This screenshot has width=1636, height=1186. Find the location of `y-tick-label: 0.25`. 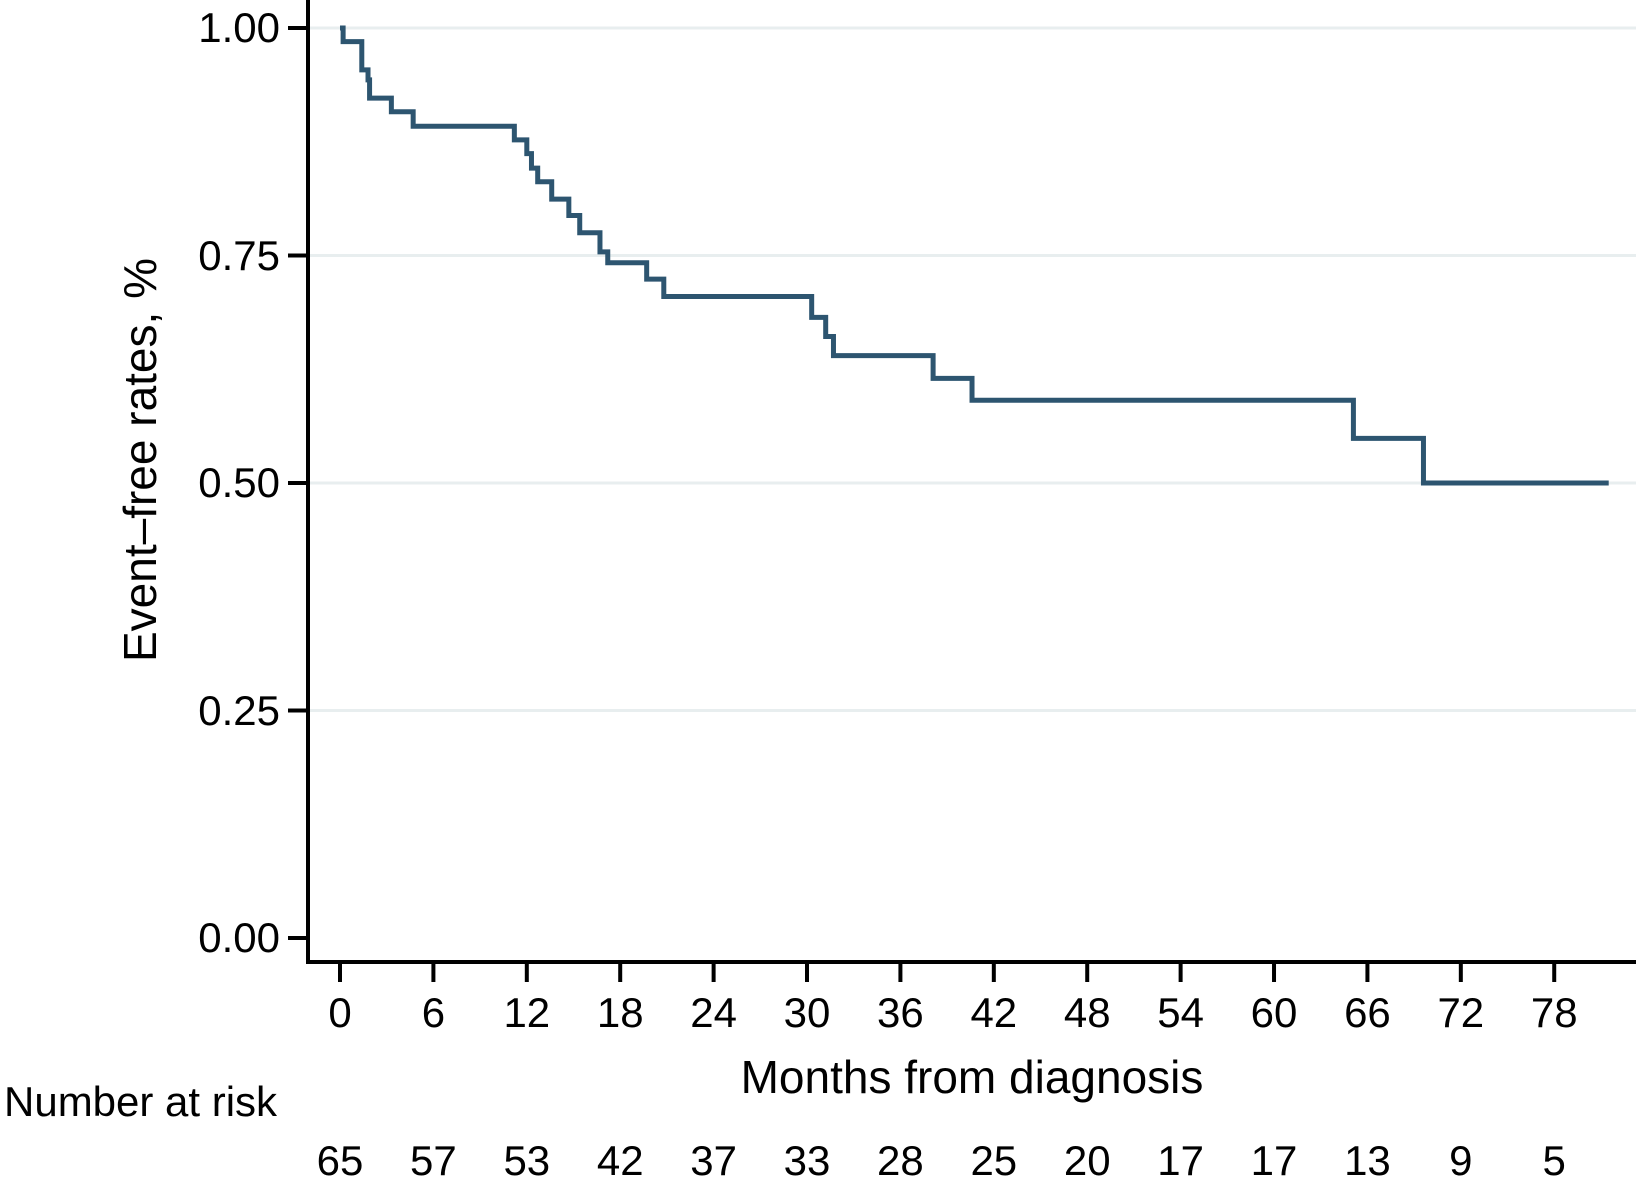

y-tick-label: 0.25 is located at coordinates (239, 710).